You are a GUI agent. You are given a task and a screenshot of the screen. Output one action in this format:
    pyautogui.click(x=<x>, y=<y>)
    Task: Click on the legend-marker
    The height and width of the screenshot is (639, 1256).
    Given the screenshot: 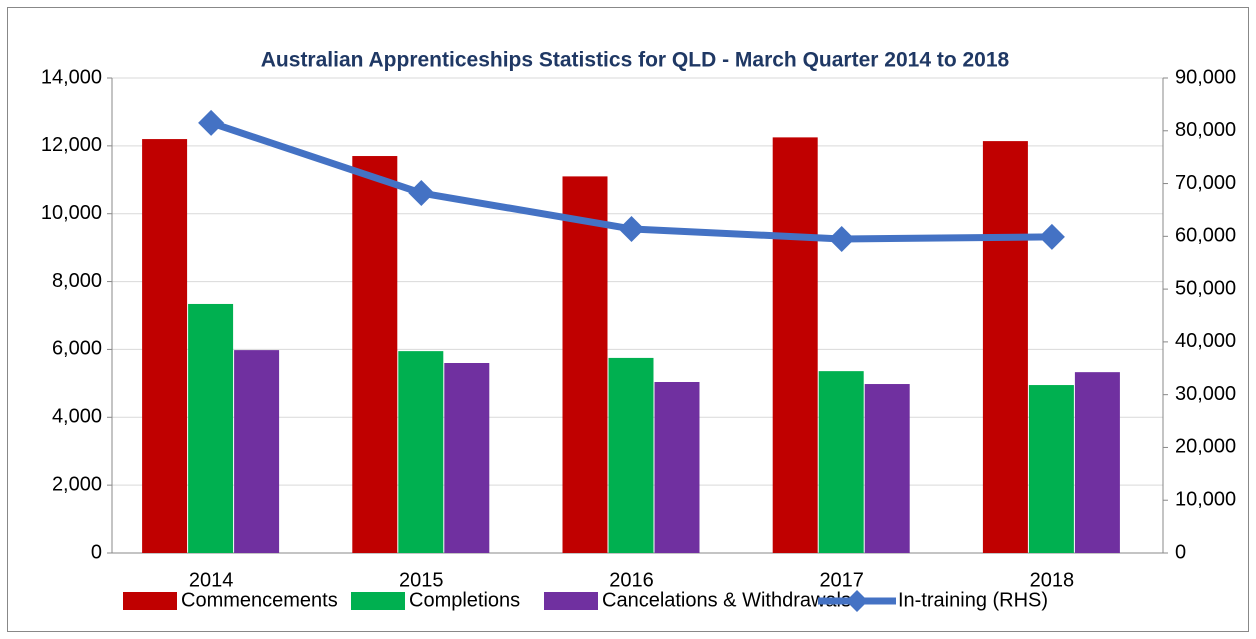 What is the action you would take?
    pyautogui.click(x=857, y=601)
    